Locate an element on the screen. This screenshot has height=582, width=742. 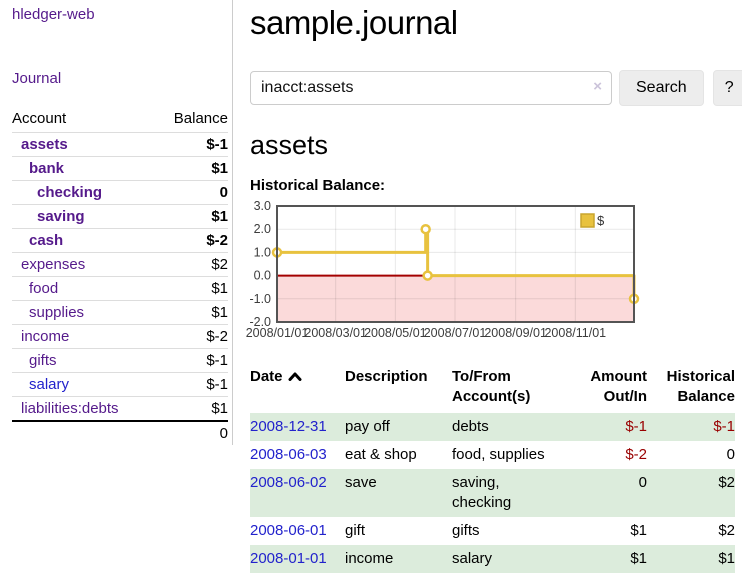
register-row: 2008-01-01 income salary $1 $1 is located at coordinates (492, 558).